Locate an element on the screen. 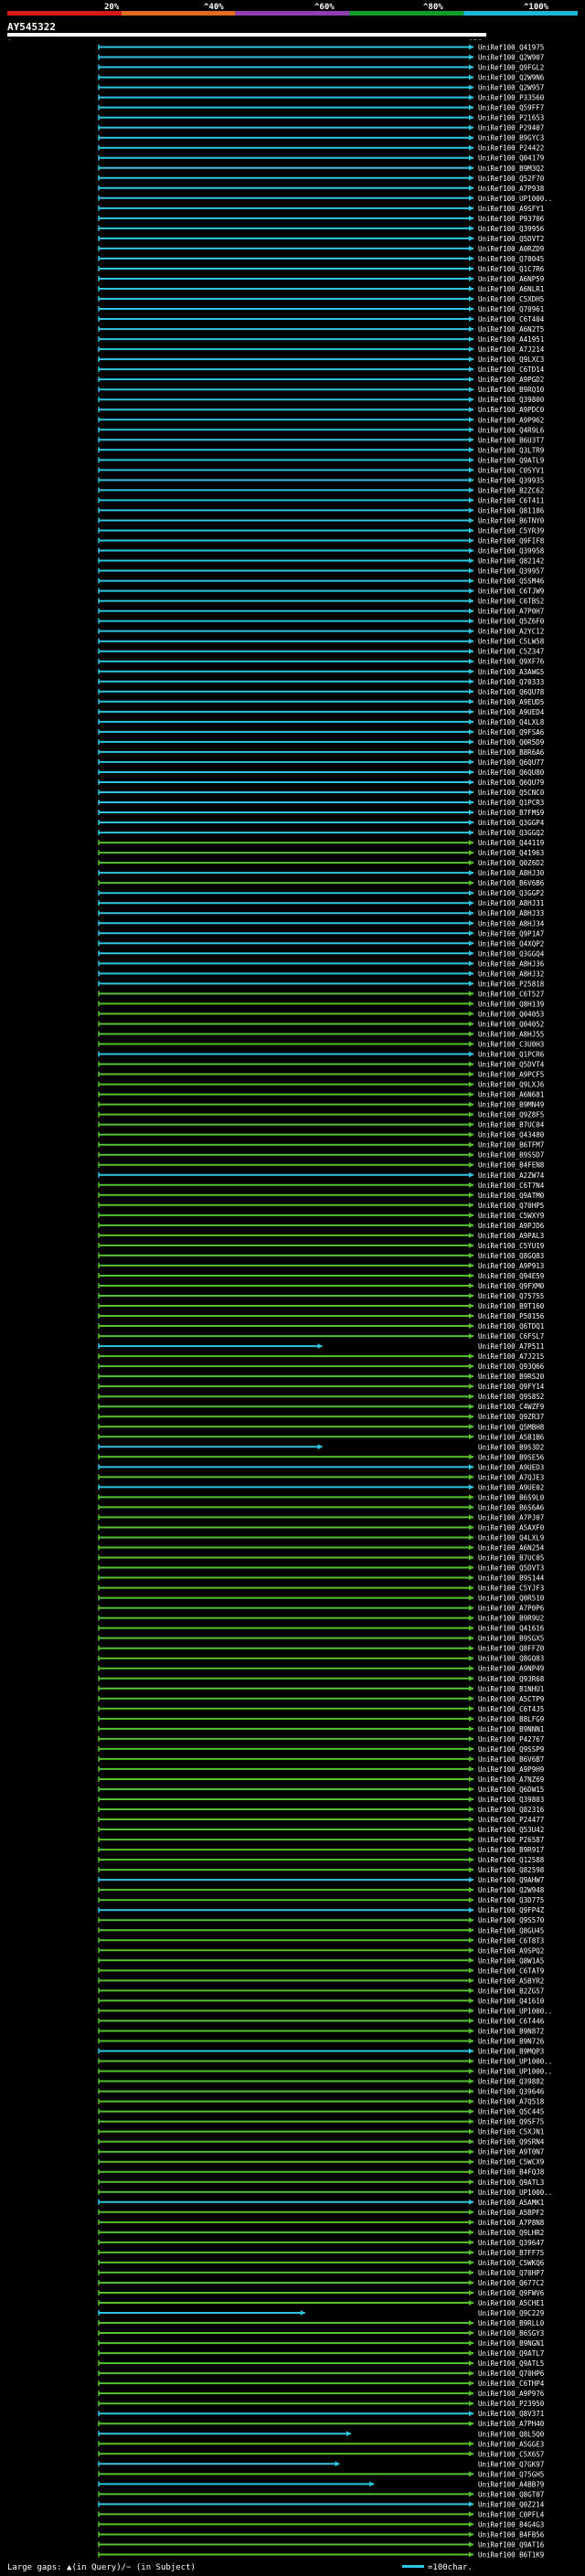 Image resolution: width=585 pixels, height=2576 pixels. hit-label: UniRef100_B9MQP3 is located at coordinates (511, 2051).